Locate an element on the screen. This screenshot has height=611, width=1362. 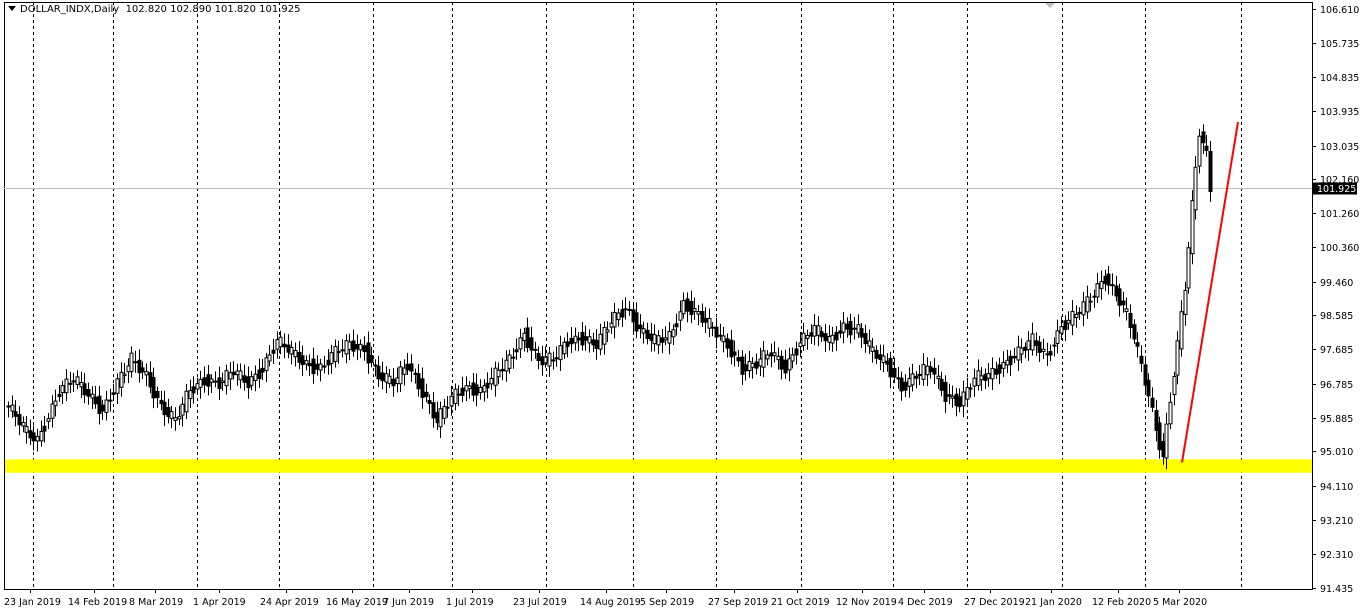
trend-line is located at coordinates (1210, 292).